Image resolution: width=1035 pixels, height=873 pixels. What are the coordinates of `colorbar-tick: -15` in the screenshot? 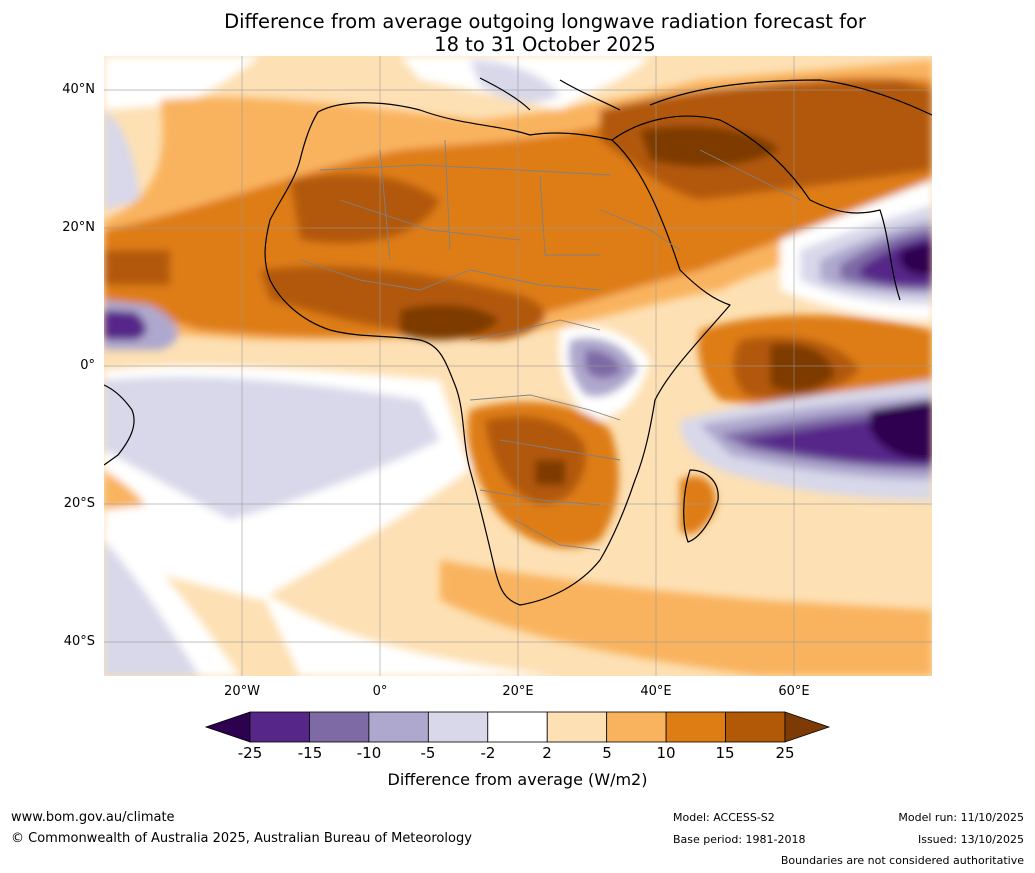 It's located at (310, 753).